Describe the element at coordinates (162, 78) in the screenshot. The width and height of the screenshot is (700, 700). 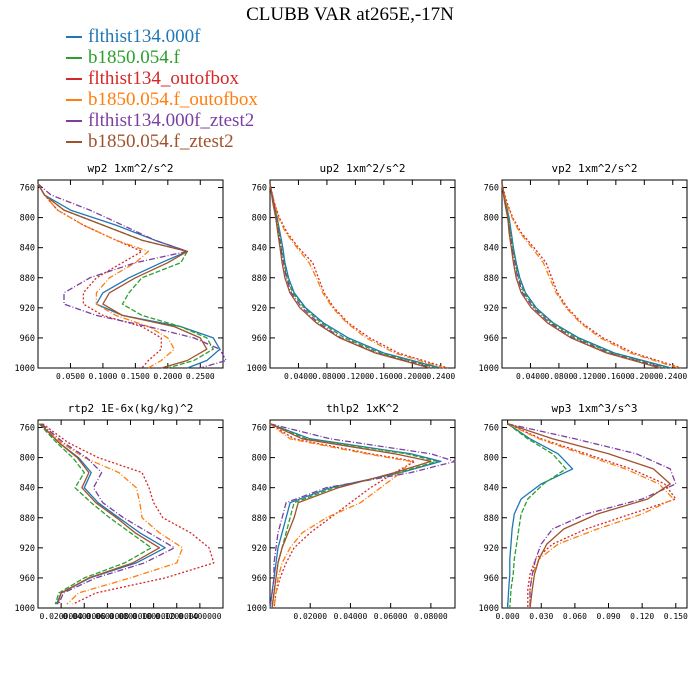
I see `legend-item: flthist134_outofbox` at that location.